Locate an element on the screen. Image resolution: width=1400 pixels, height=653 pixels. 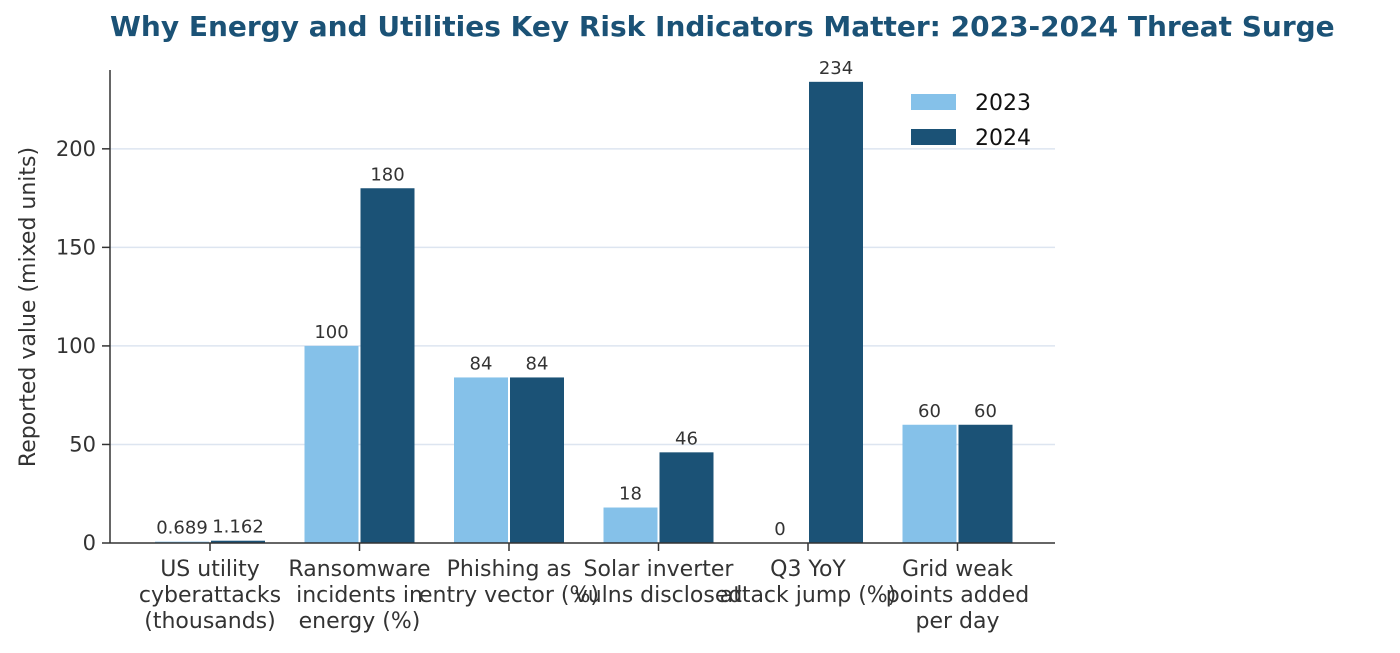
data-label: 0.689 is located at coordinates (182, 528).